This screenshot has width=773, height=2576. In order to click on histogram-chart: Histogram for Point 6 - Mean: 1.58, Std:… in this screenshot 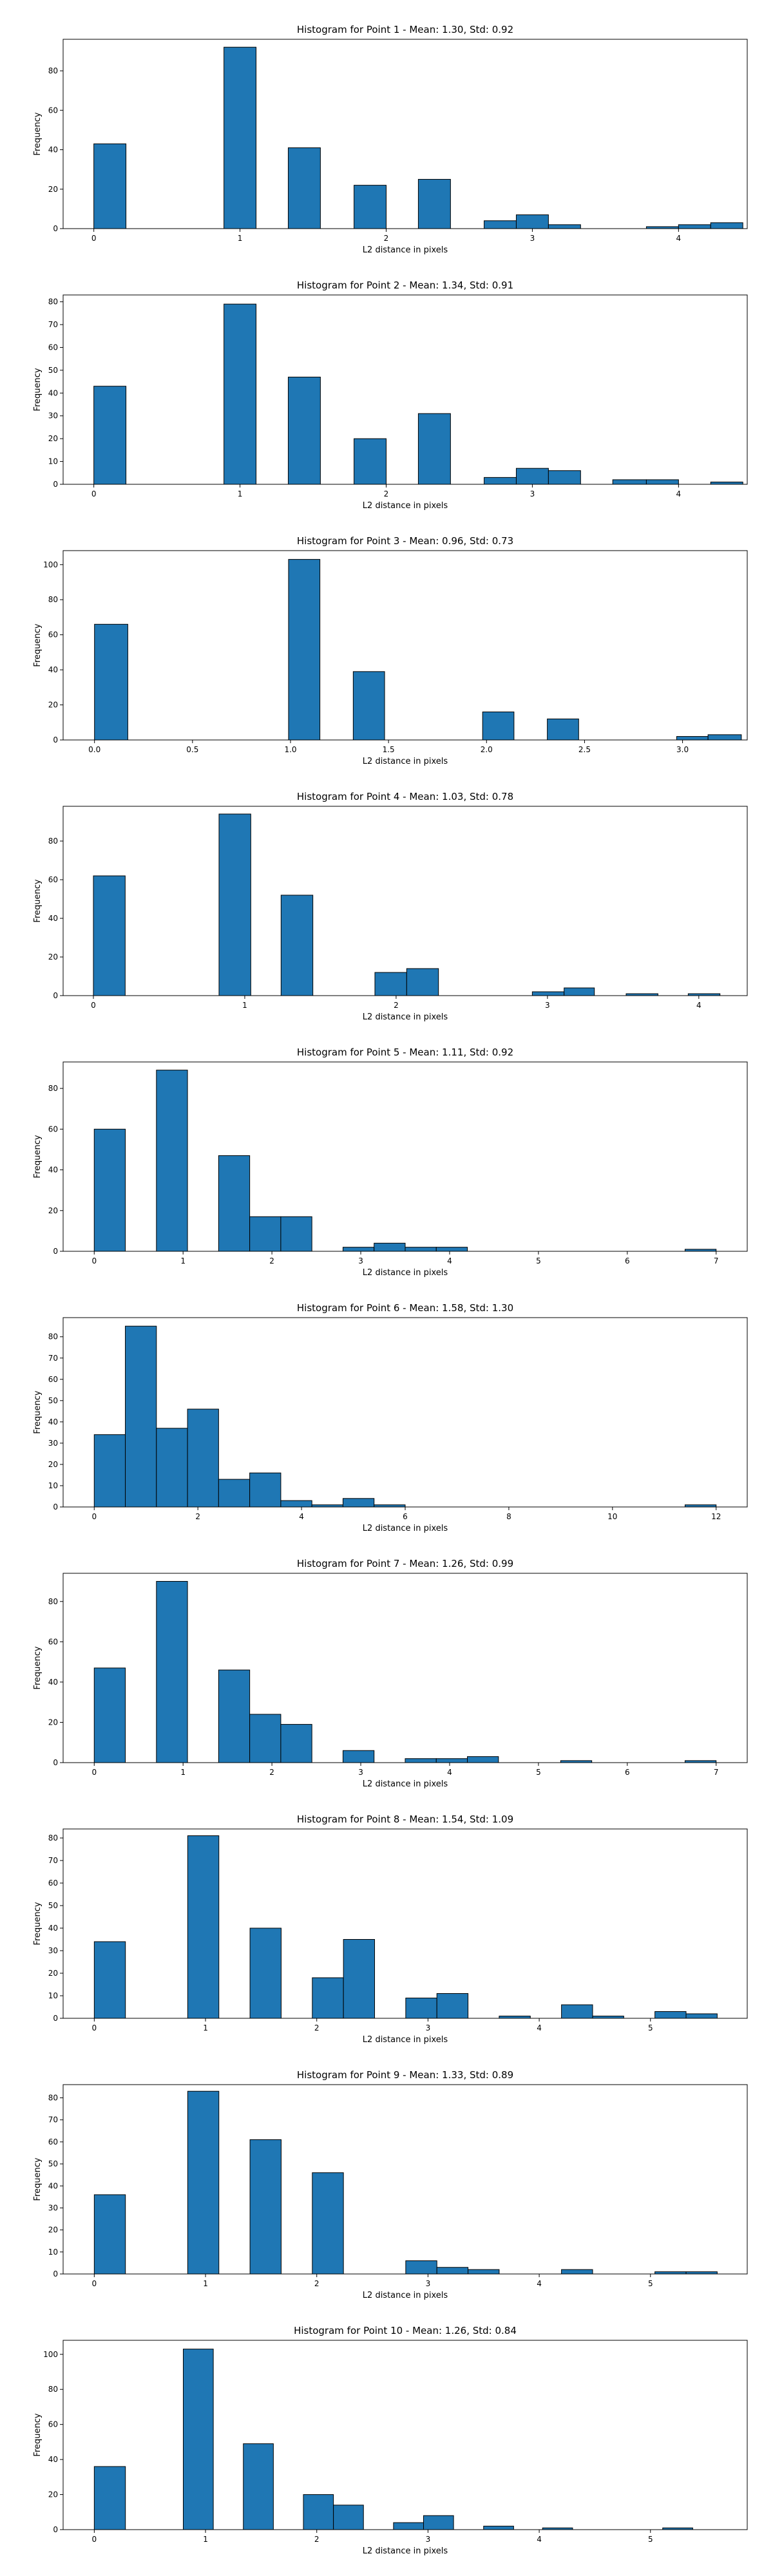, I will do `click(390, 1417)`.